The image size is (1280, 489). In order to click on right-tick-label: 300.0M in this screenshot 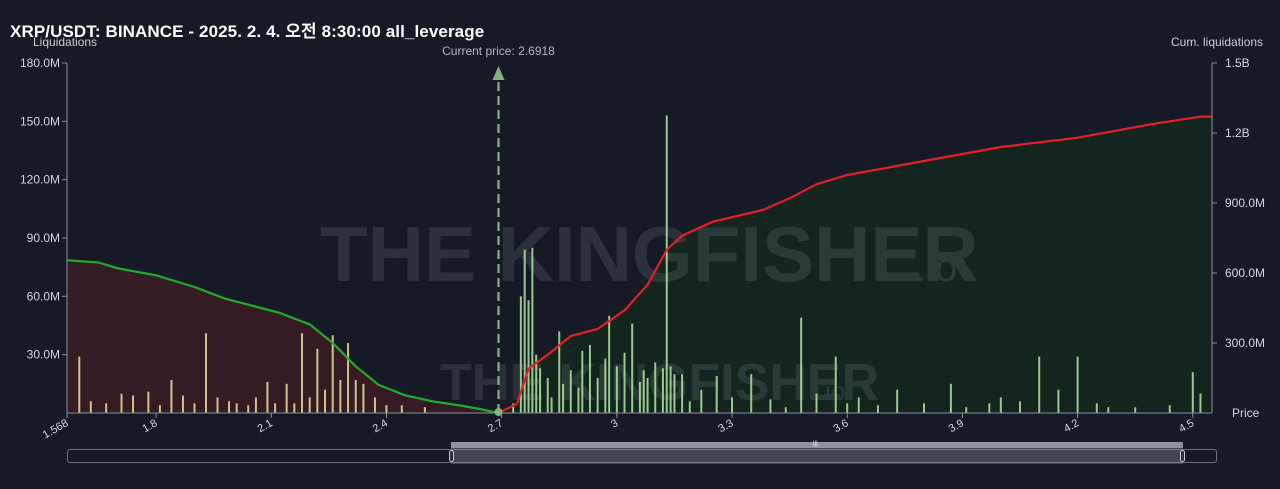, I will do `click(1245, 343)`.